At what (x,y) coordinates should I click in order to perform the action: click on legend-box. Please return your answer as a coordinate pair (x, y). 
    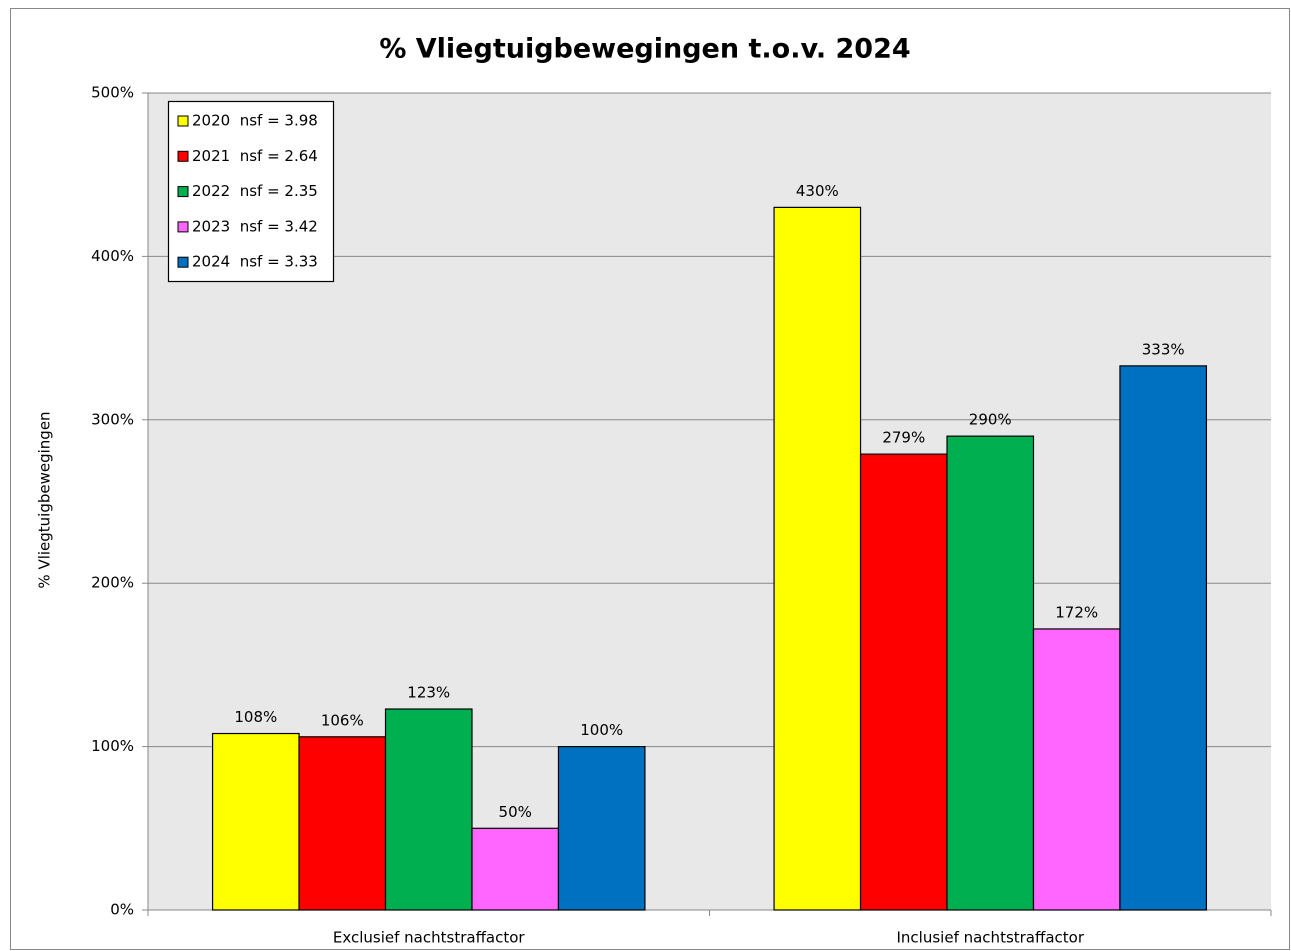
    Looking at the image, I should click on (251, 191).